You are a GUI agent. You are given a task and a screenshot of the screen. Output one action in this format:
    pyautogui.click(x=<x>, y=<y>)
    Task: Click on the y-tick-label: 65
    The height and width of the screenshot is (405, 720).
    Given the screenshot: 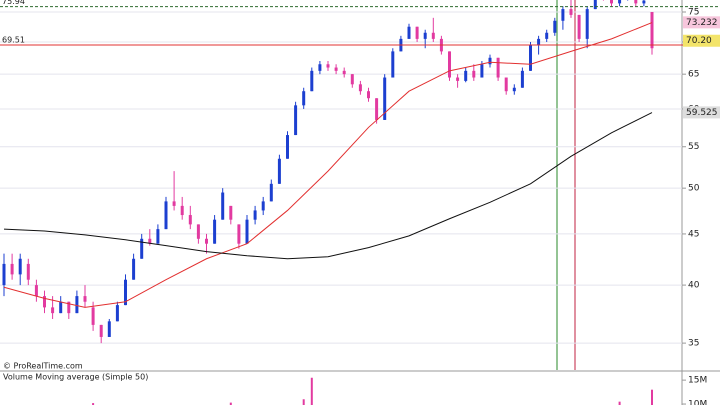 What is the action you would take?
    pyautogui.click(x=693, y=75)
    